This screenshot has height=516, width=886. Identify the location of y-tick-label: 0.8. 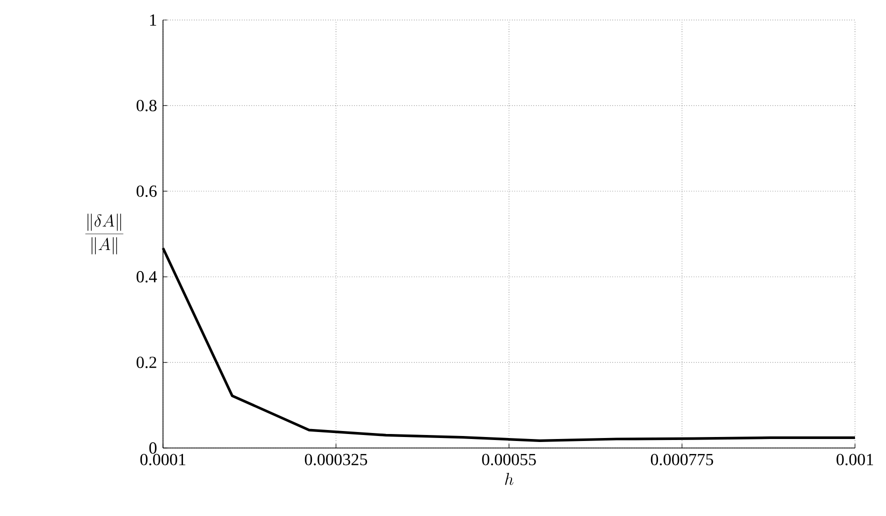
(146, 106).